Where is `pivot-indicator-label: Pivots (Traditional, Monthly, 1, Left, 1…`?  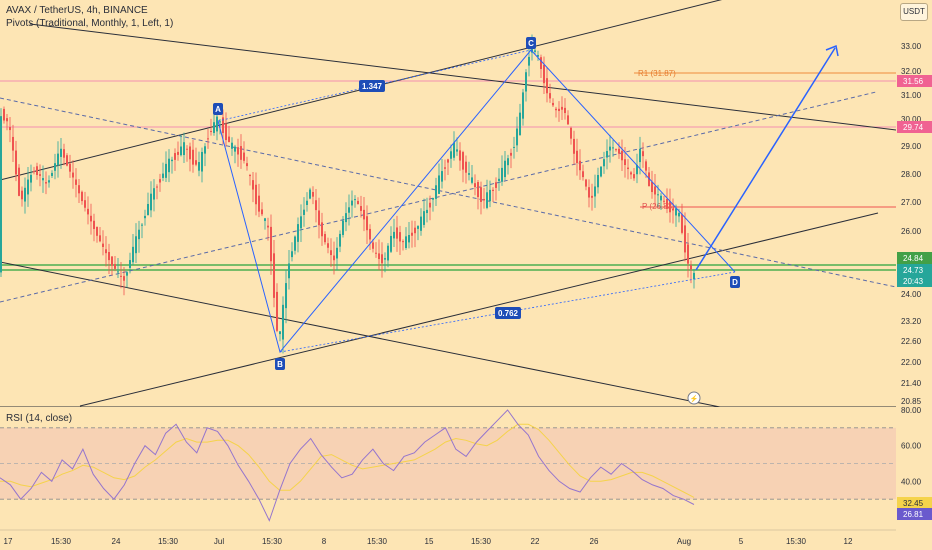
pivot-indicator-label: Pivots (Traditional, Monthly, 1, Left, 1… is located at coordinates (90, 23).